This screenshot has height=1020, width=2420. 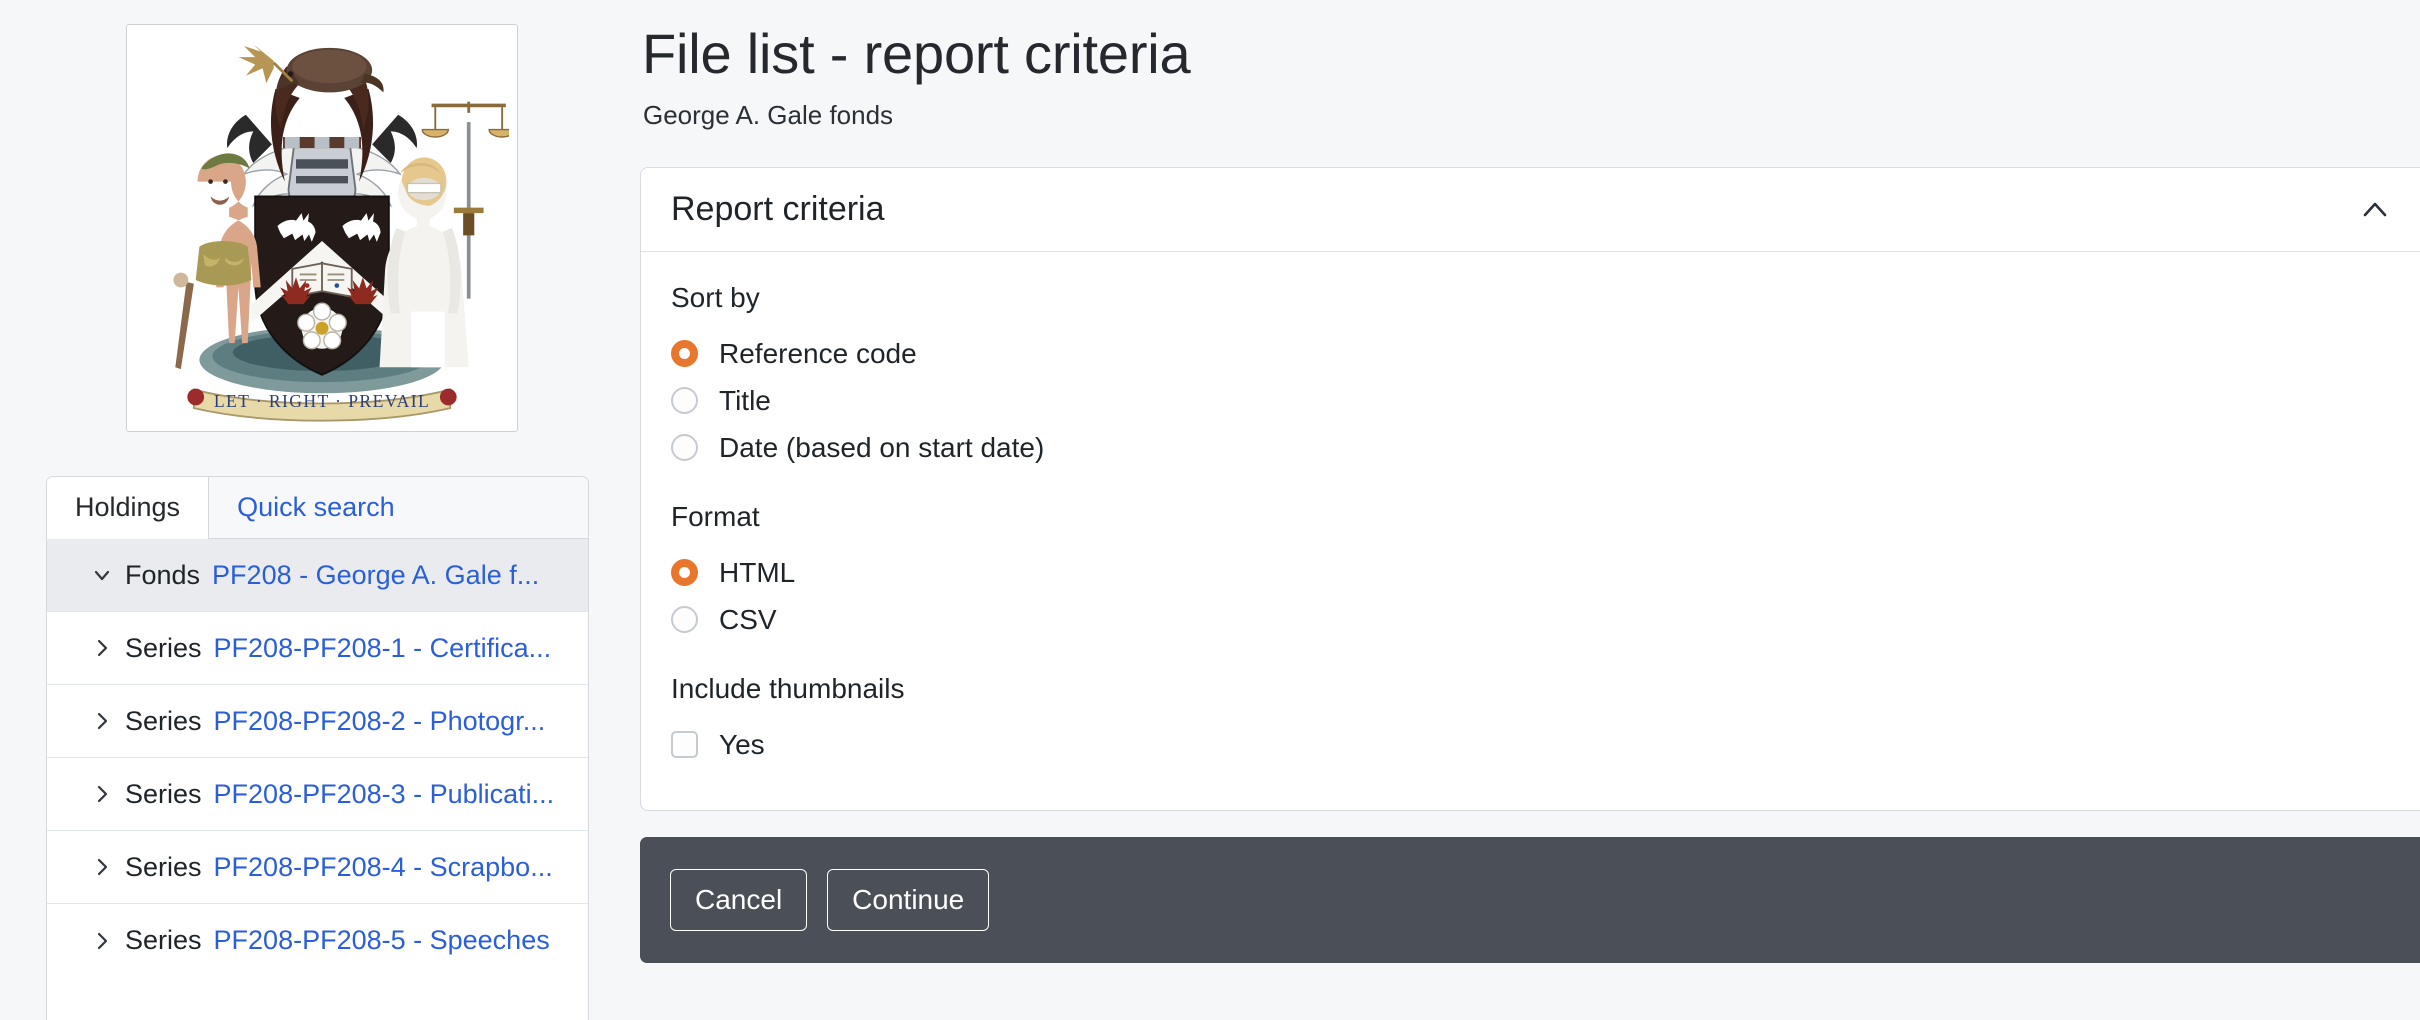 What do you see at coordinates (757, 572) in the screenshot?
I see `format-option-label: HTML` at bounding box center [757, 572].